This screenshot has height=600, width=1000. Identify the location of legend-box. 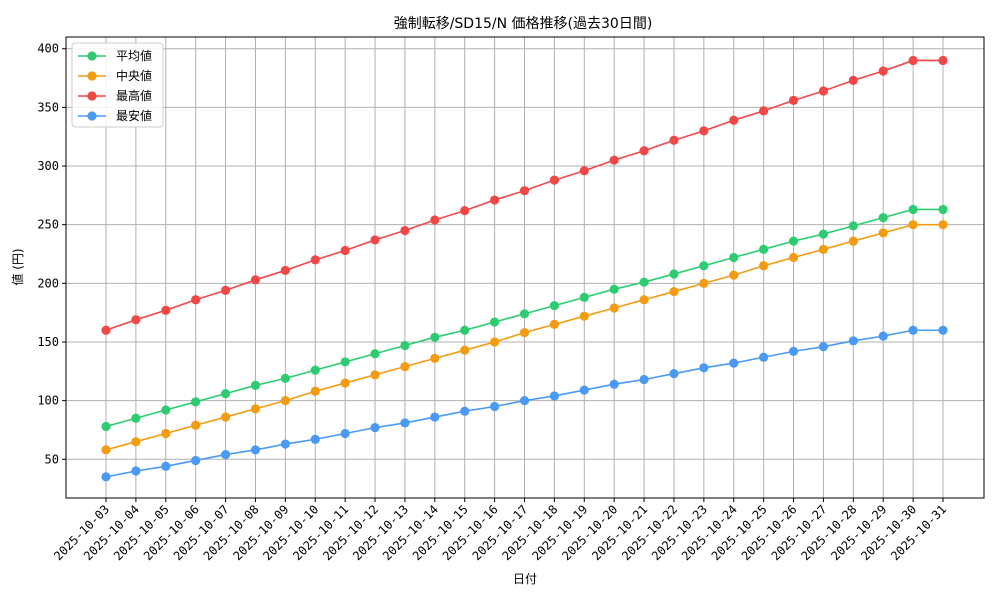
(117, 85).